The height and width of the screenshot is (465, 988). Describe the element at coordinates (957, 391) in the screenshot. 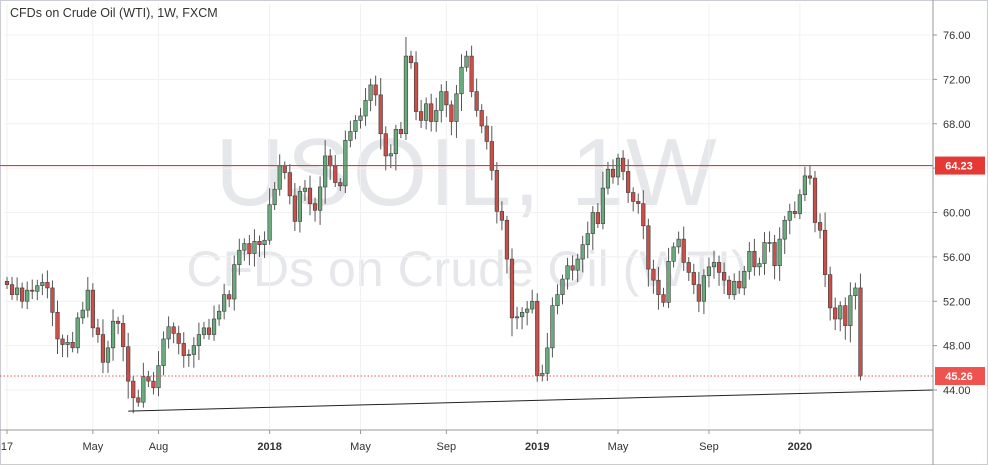

I see `price-tick-label: 44.00` at that location.